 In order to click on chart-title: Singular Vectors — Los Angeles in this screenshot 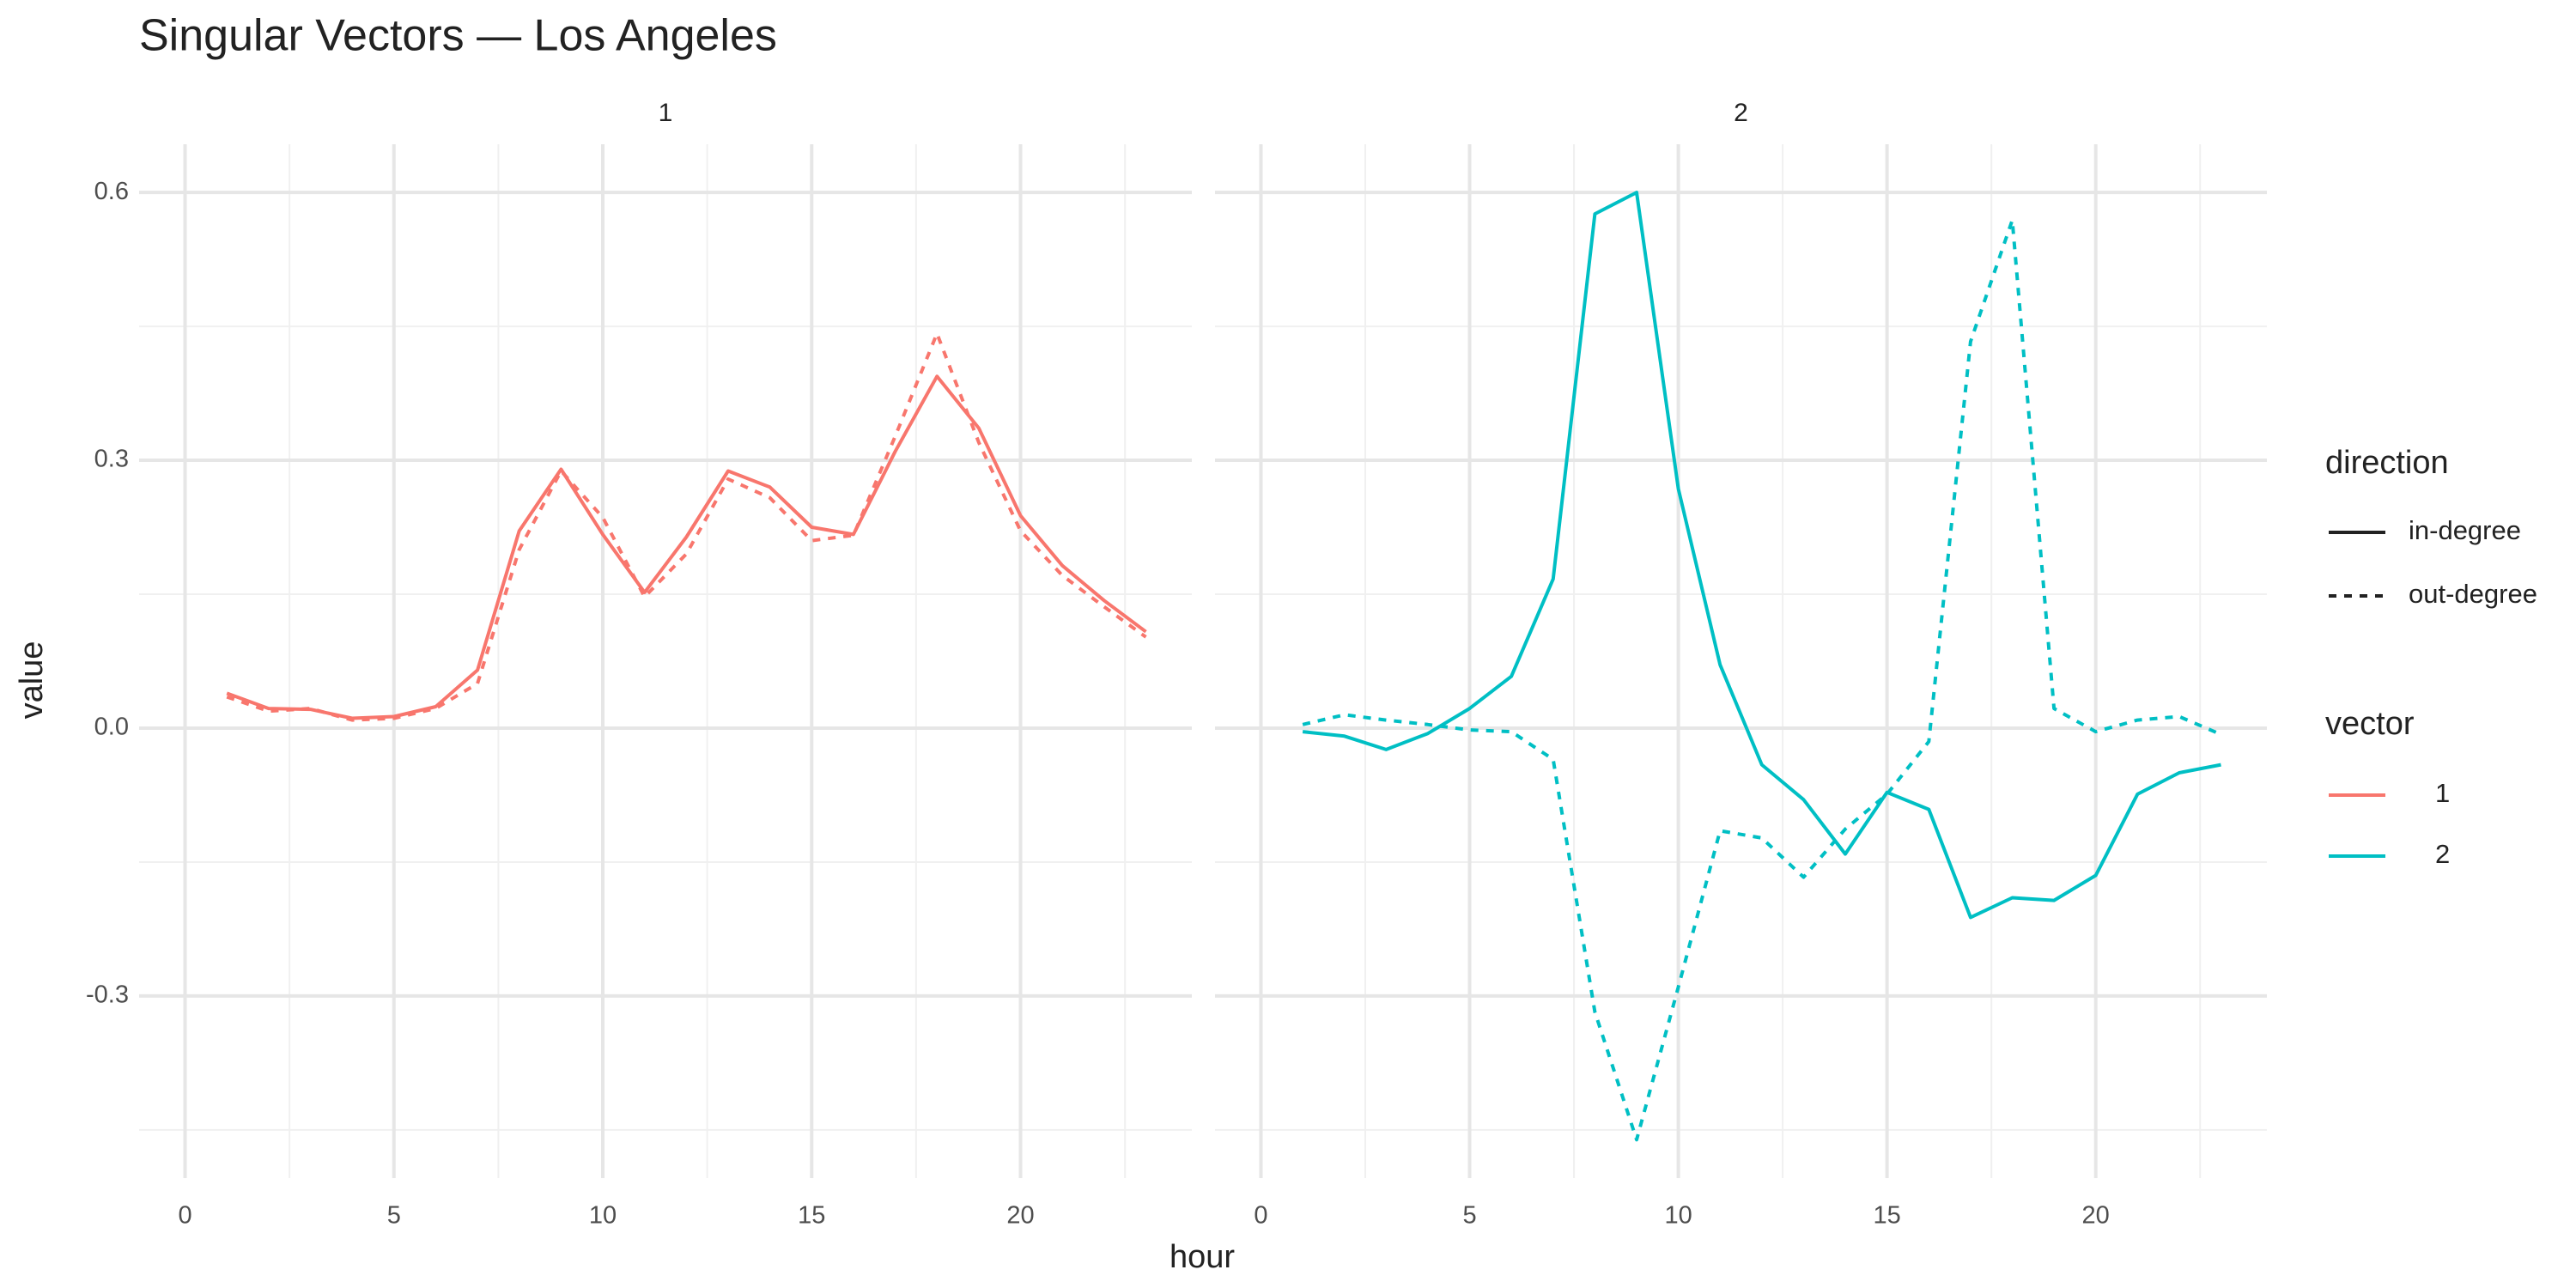, I will do `click(458, 36)`.